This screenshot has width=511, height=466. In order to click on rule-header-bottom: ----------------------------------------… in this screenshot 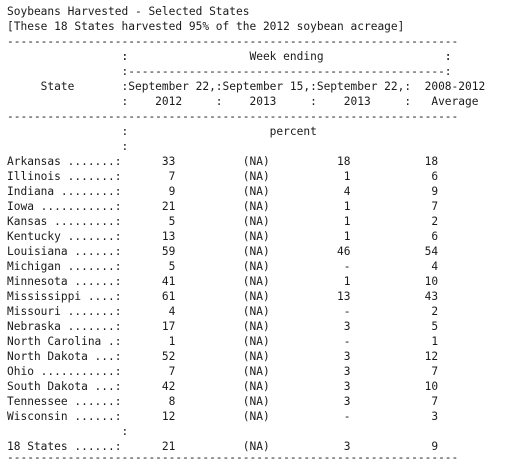, I will do `click(233, 116)`.